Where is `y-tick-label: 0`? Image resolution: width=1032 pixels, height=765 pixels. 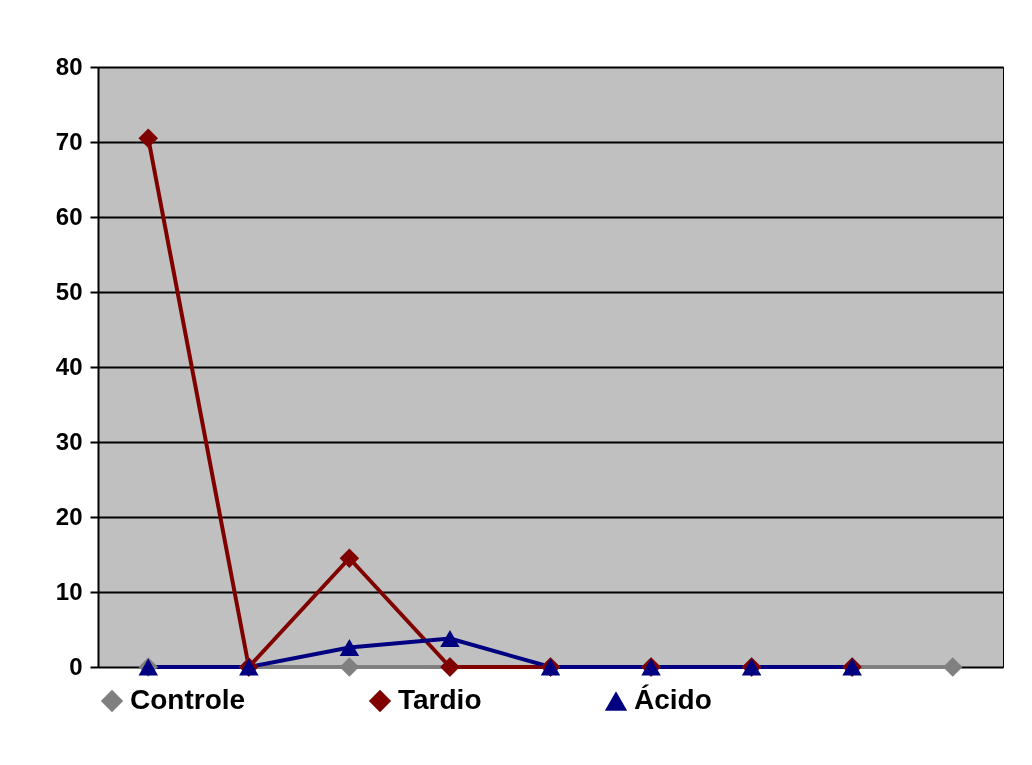
y-tick-label: 0 is located at coordinates (76, 666).